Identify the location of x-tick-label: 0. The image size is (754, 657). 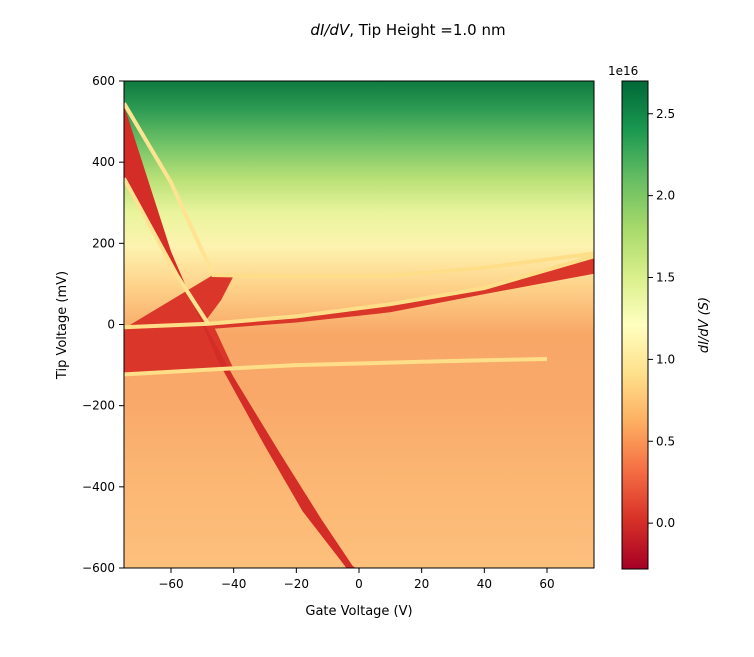
(359, 584).